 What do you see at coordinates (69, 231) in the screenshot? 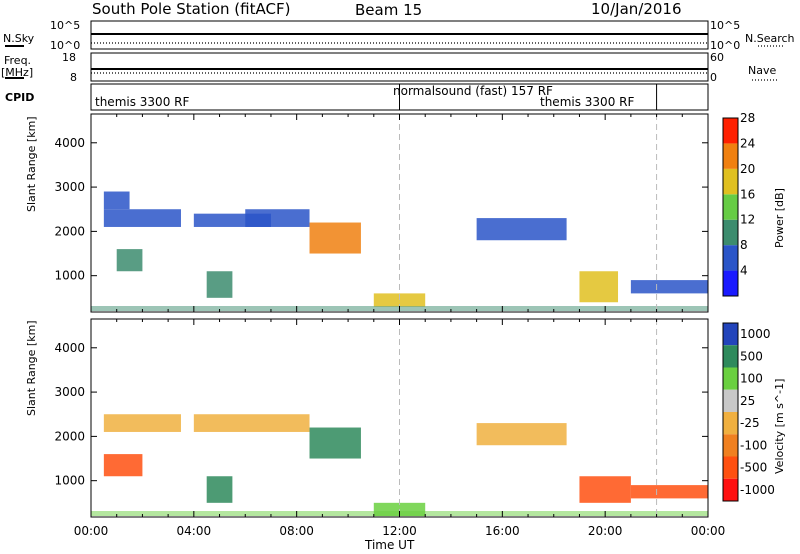
I see `power-y-tick-label: 2000` at bounding box center [69, 231].